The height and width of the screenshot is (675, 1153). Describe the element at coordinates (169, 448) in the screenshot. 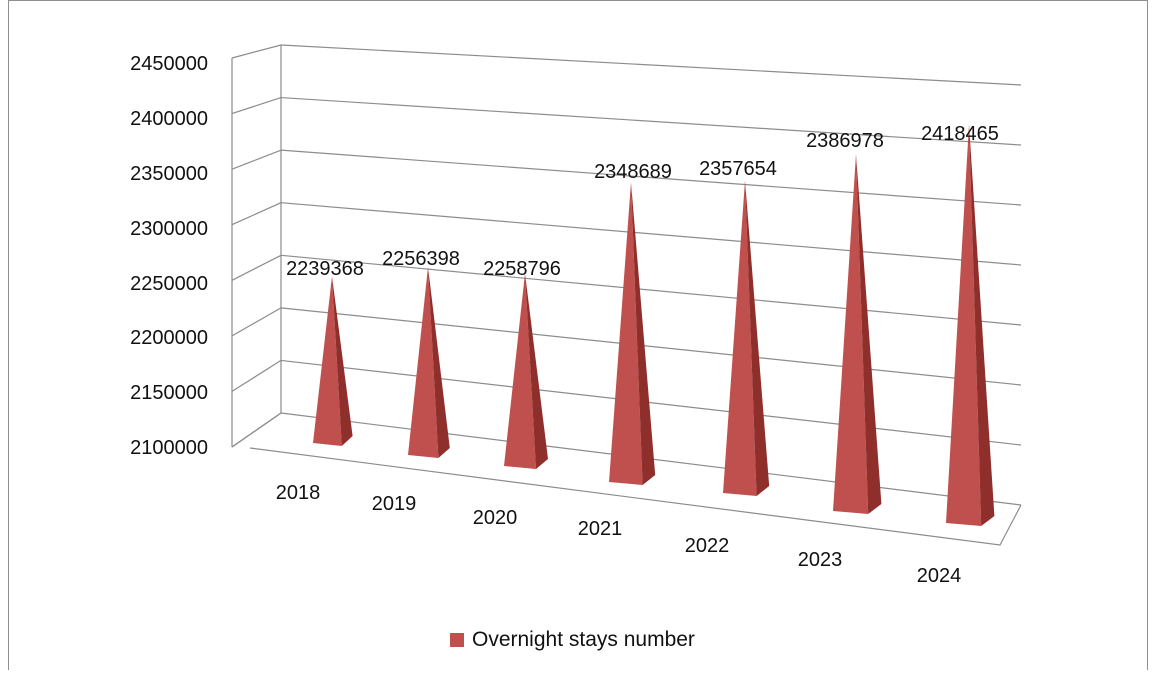

I see `y-tick-label: 2100000` at that location.